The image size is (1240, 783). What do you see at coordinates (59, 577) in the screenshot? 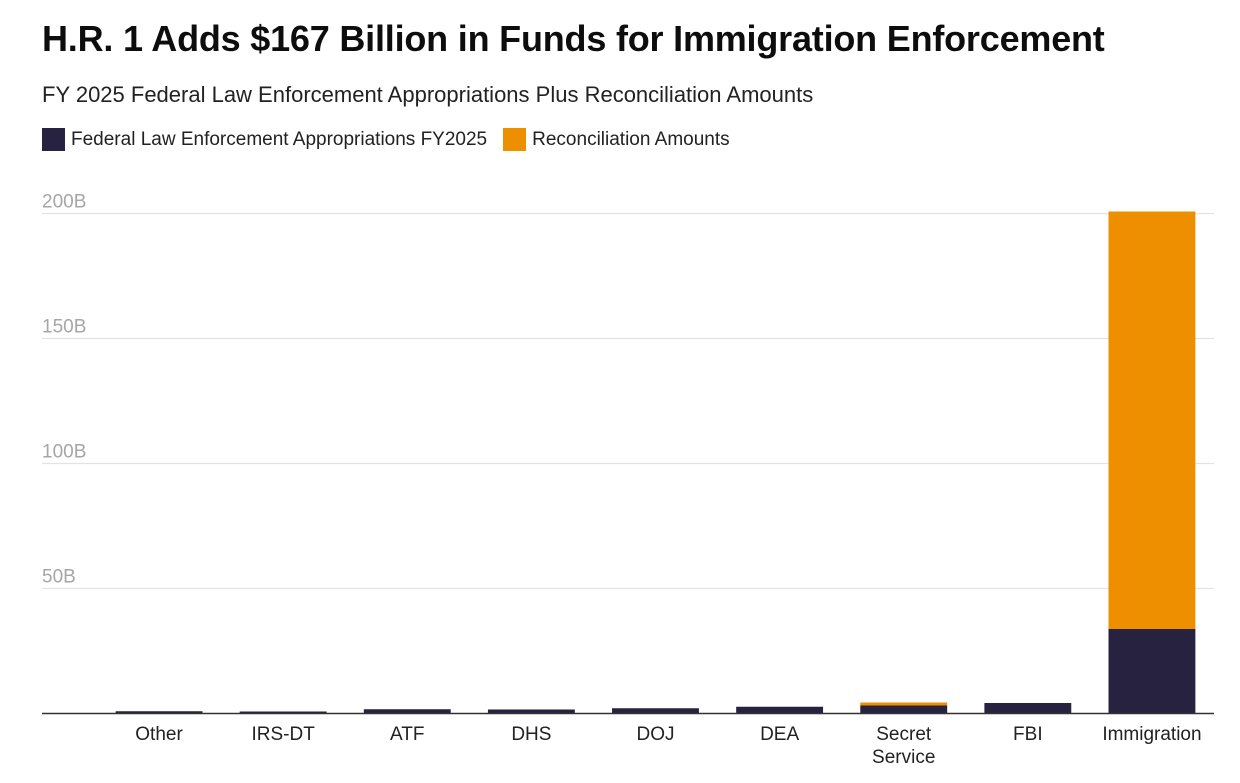
I see `y-tick-label: 50B` at bounding box center [59, 577].